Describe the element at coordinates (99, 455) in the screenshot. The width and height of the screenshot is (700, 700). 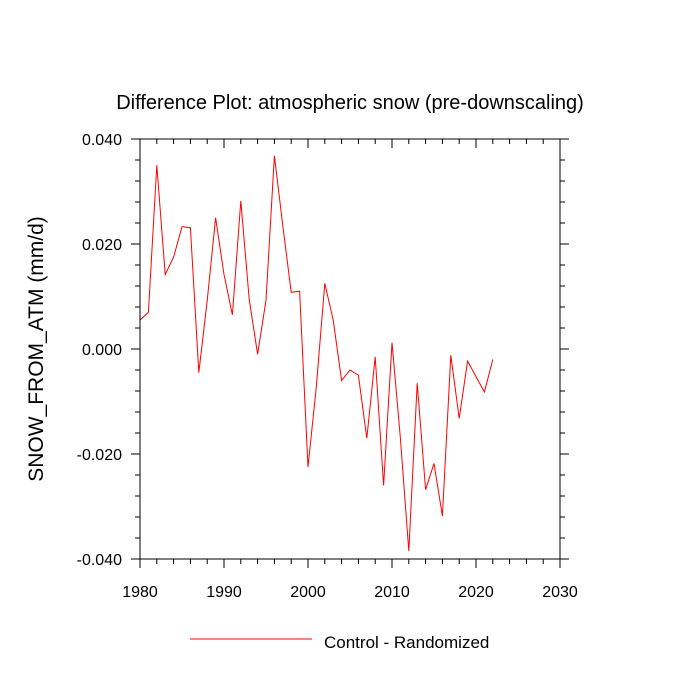
I see `y-tick-label: -0.020` at that location.